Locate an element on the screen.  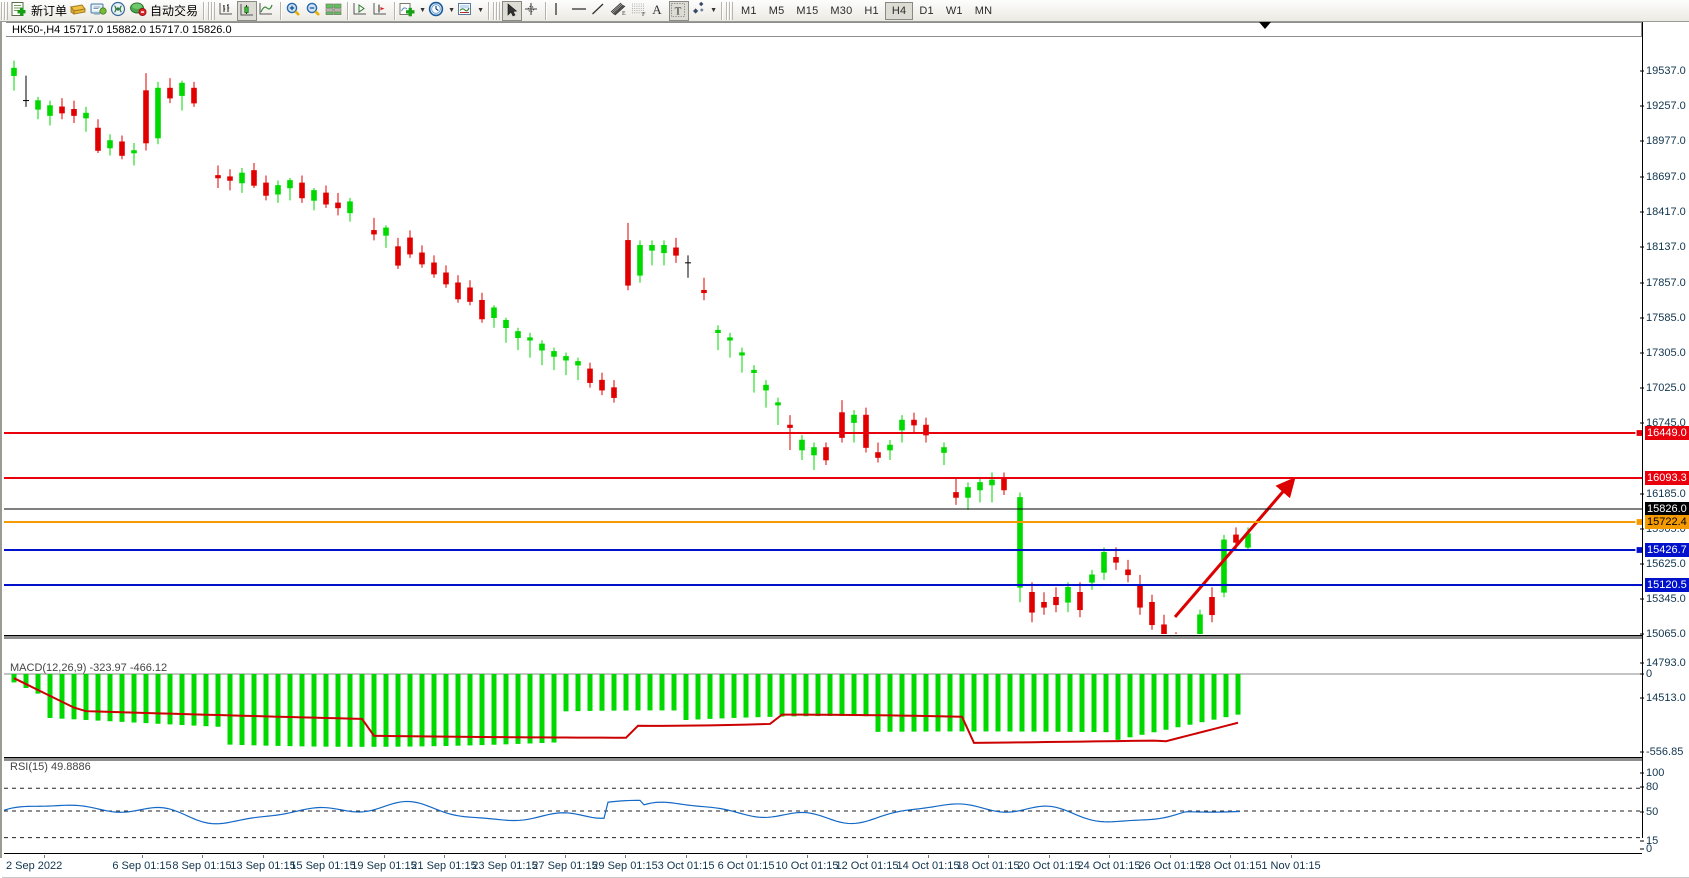
cursor-icon is located at coordinates (512, 10).